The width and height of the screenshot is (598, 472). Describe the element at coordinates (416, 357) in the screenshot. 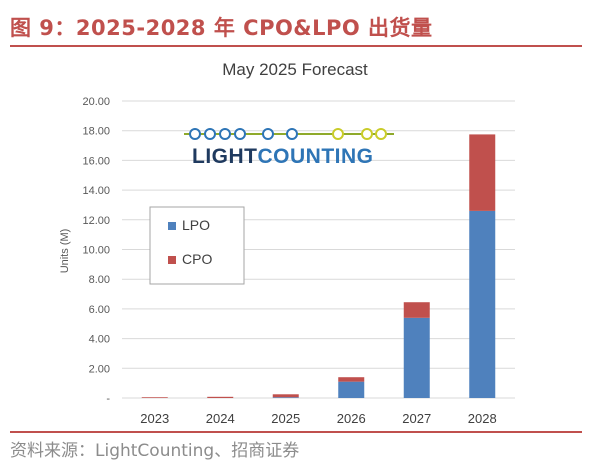

I see `bar-lpo-2027` at that location.